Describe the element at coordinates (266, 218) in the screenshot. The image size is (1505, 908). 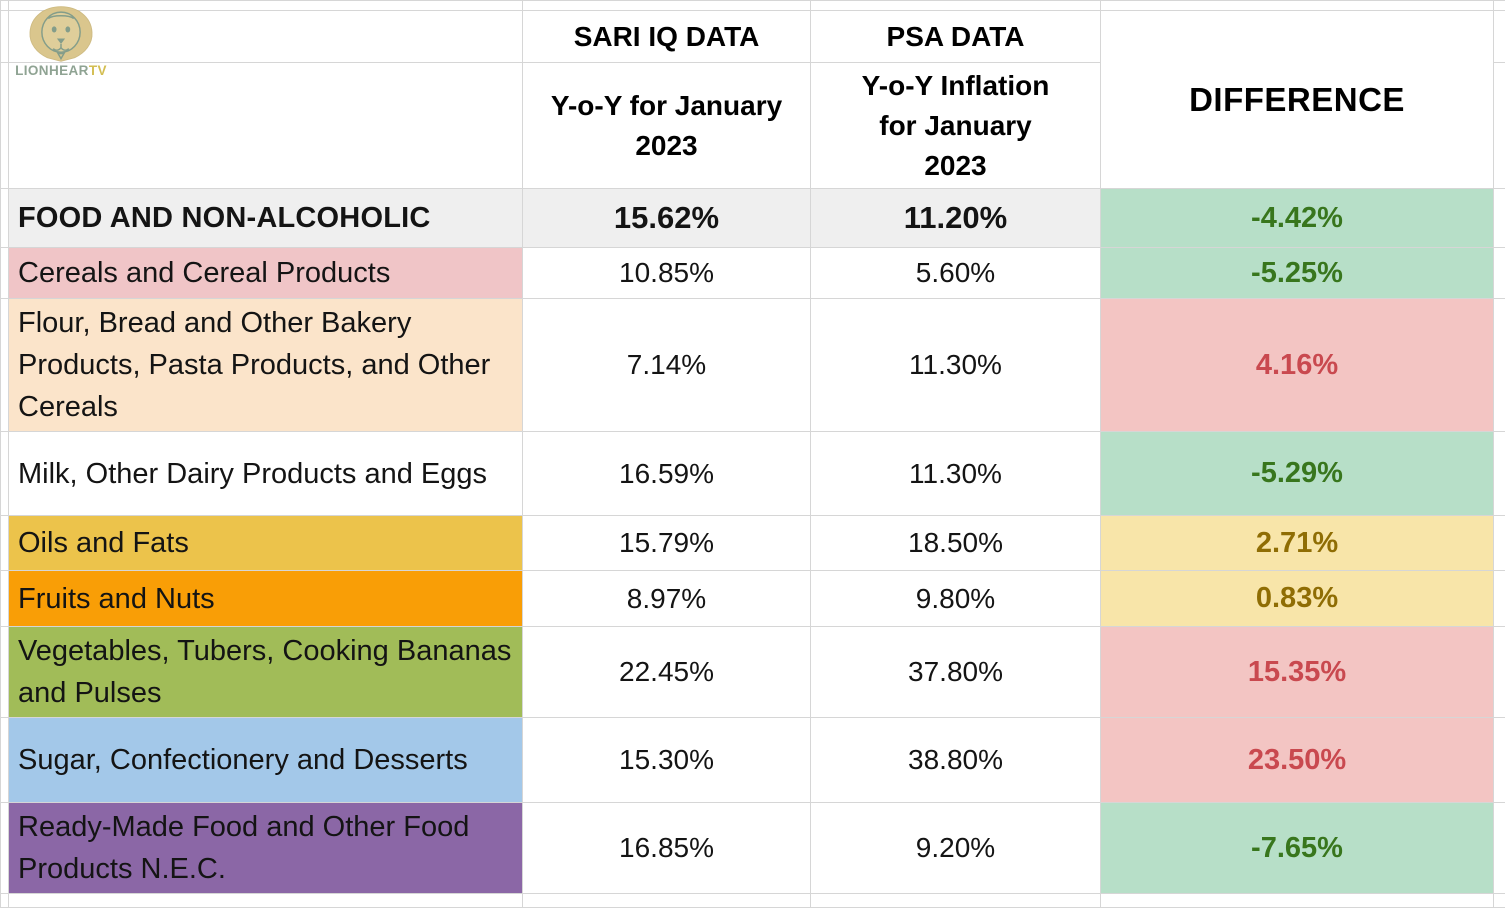
I see `category-cell: FOOD AND NON-ALCOHOLIC` at that location.